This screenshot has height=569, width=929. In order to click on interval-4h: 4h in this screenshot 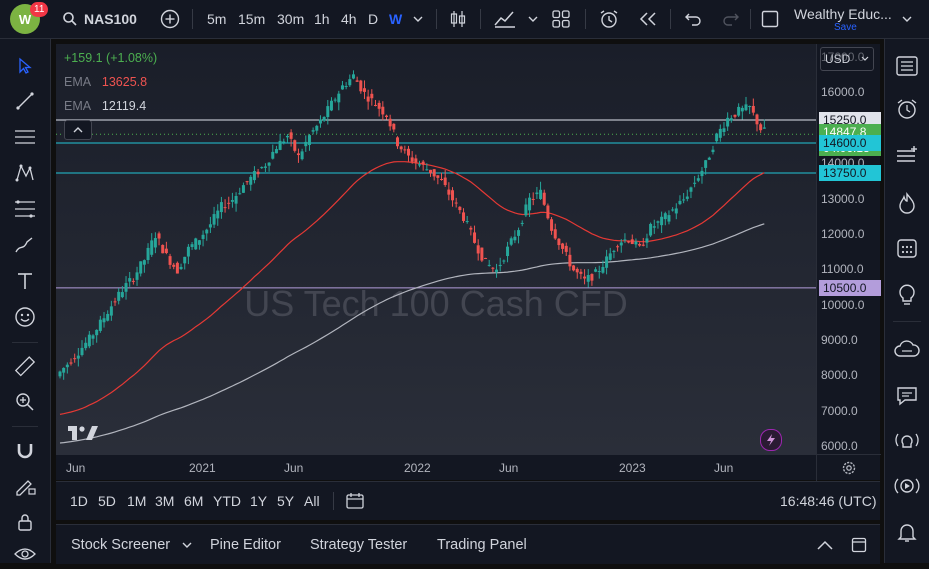, I will do `click(349, 19)`.